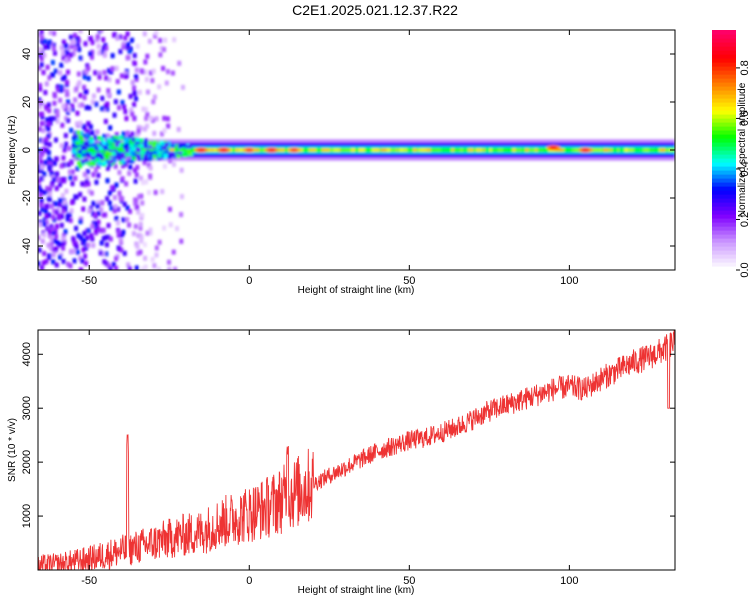  I want to click on spectral-peak-core, so click(294, 150).